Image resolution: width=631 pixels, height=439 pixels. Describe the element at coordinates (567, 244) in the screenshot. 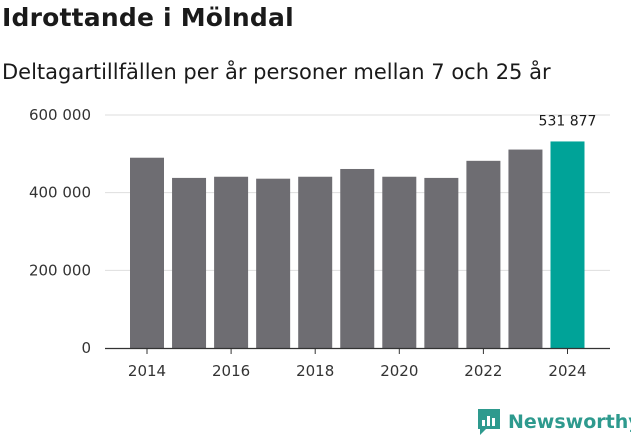

I see `bar-2024` at that location.